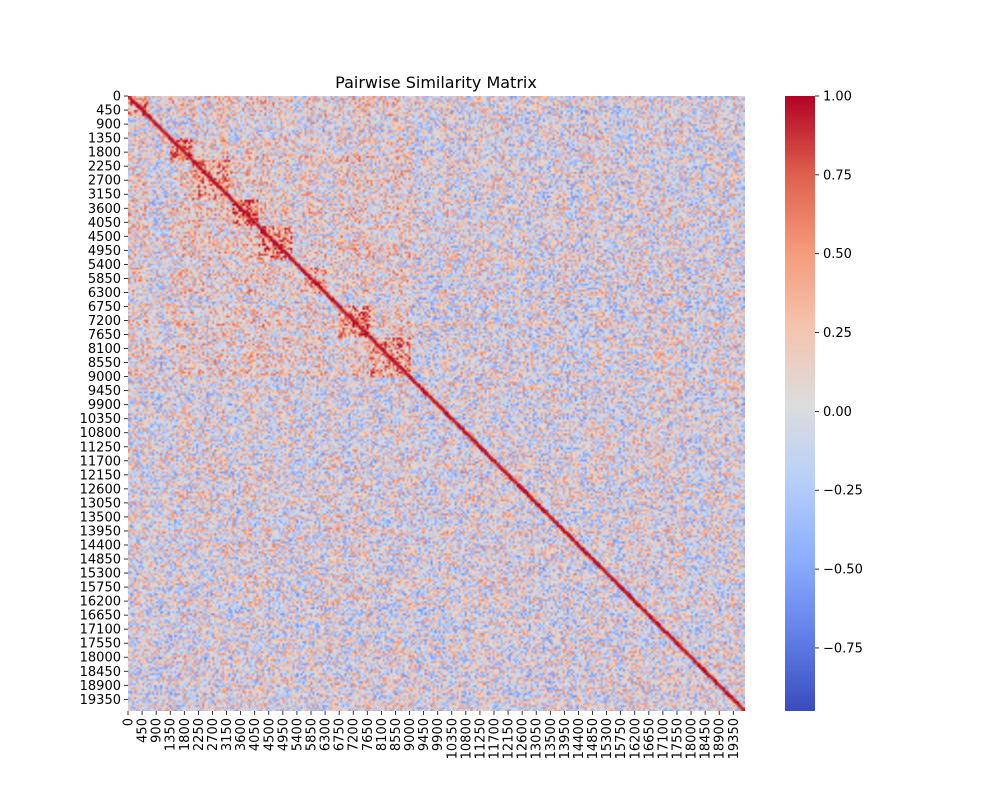  What do you see at coordinates (104, 293) in the screenshot?
I see `y-tick-label: 6300` at bounding box center [104, 293].